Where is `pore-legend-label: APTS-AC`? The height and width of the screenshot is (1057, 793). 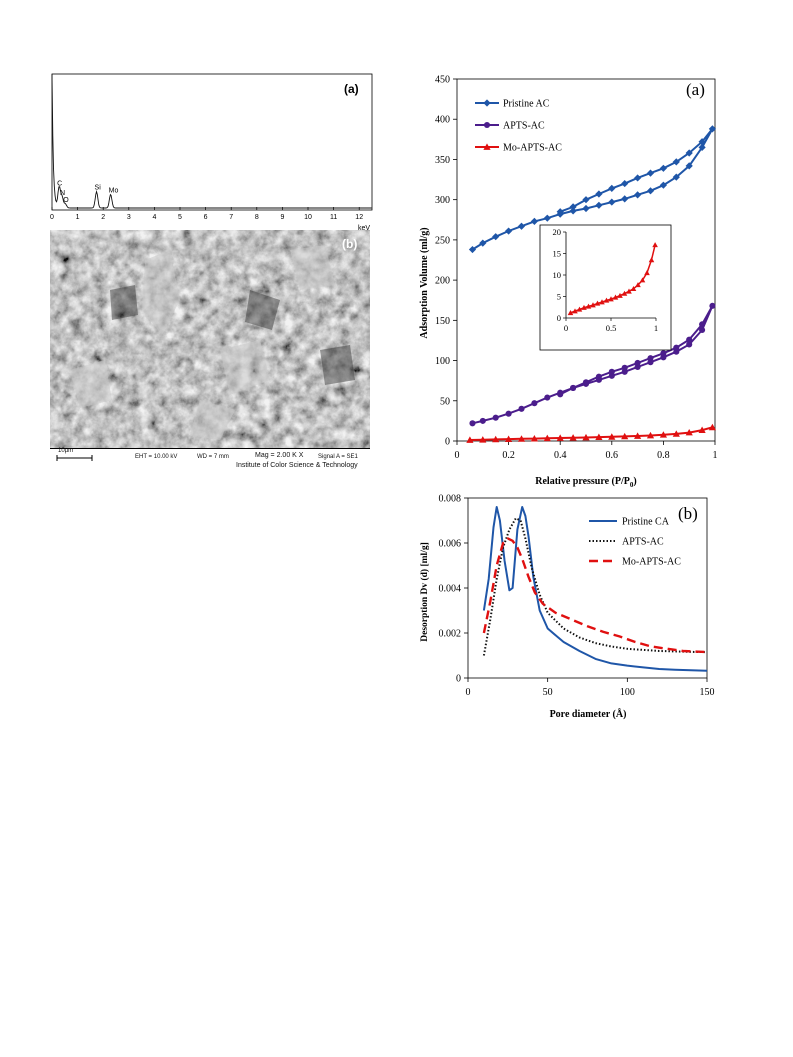 pore-legend-label: APTS-AC is located at coordinates (643, 542).